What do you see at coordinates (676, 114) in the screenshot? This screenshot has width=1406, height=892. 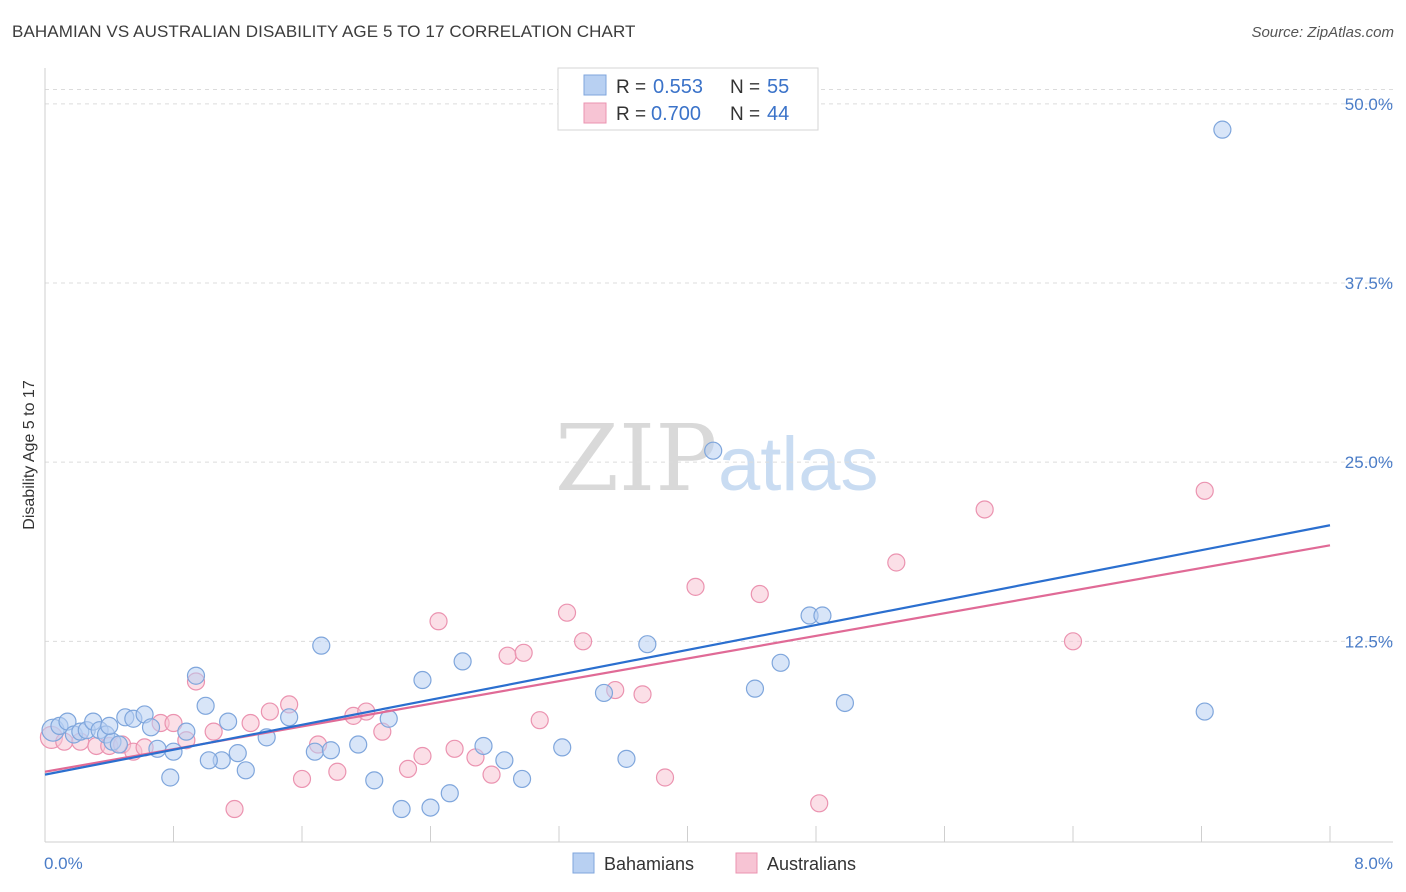 I see `stats-r-value-pink: 0.700` at bounding box center [676, 114].